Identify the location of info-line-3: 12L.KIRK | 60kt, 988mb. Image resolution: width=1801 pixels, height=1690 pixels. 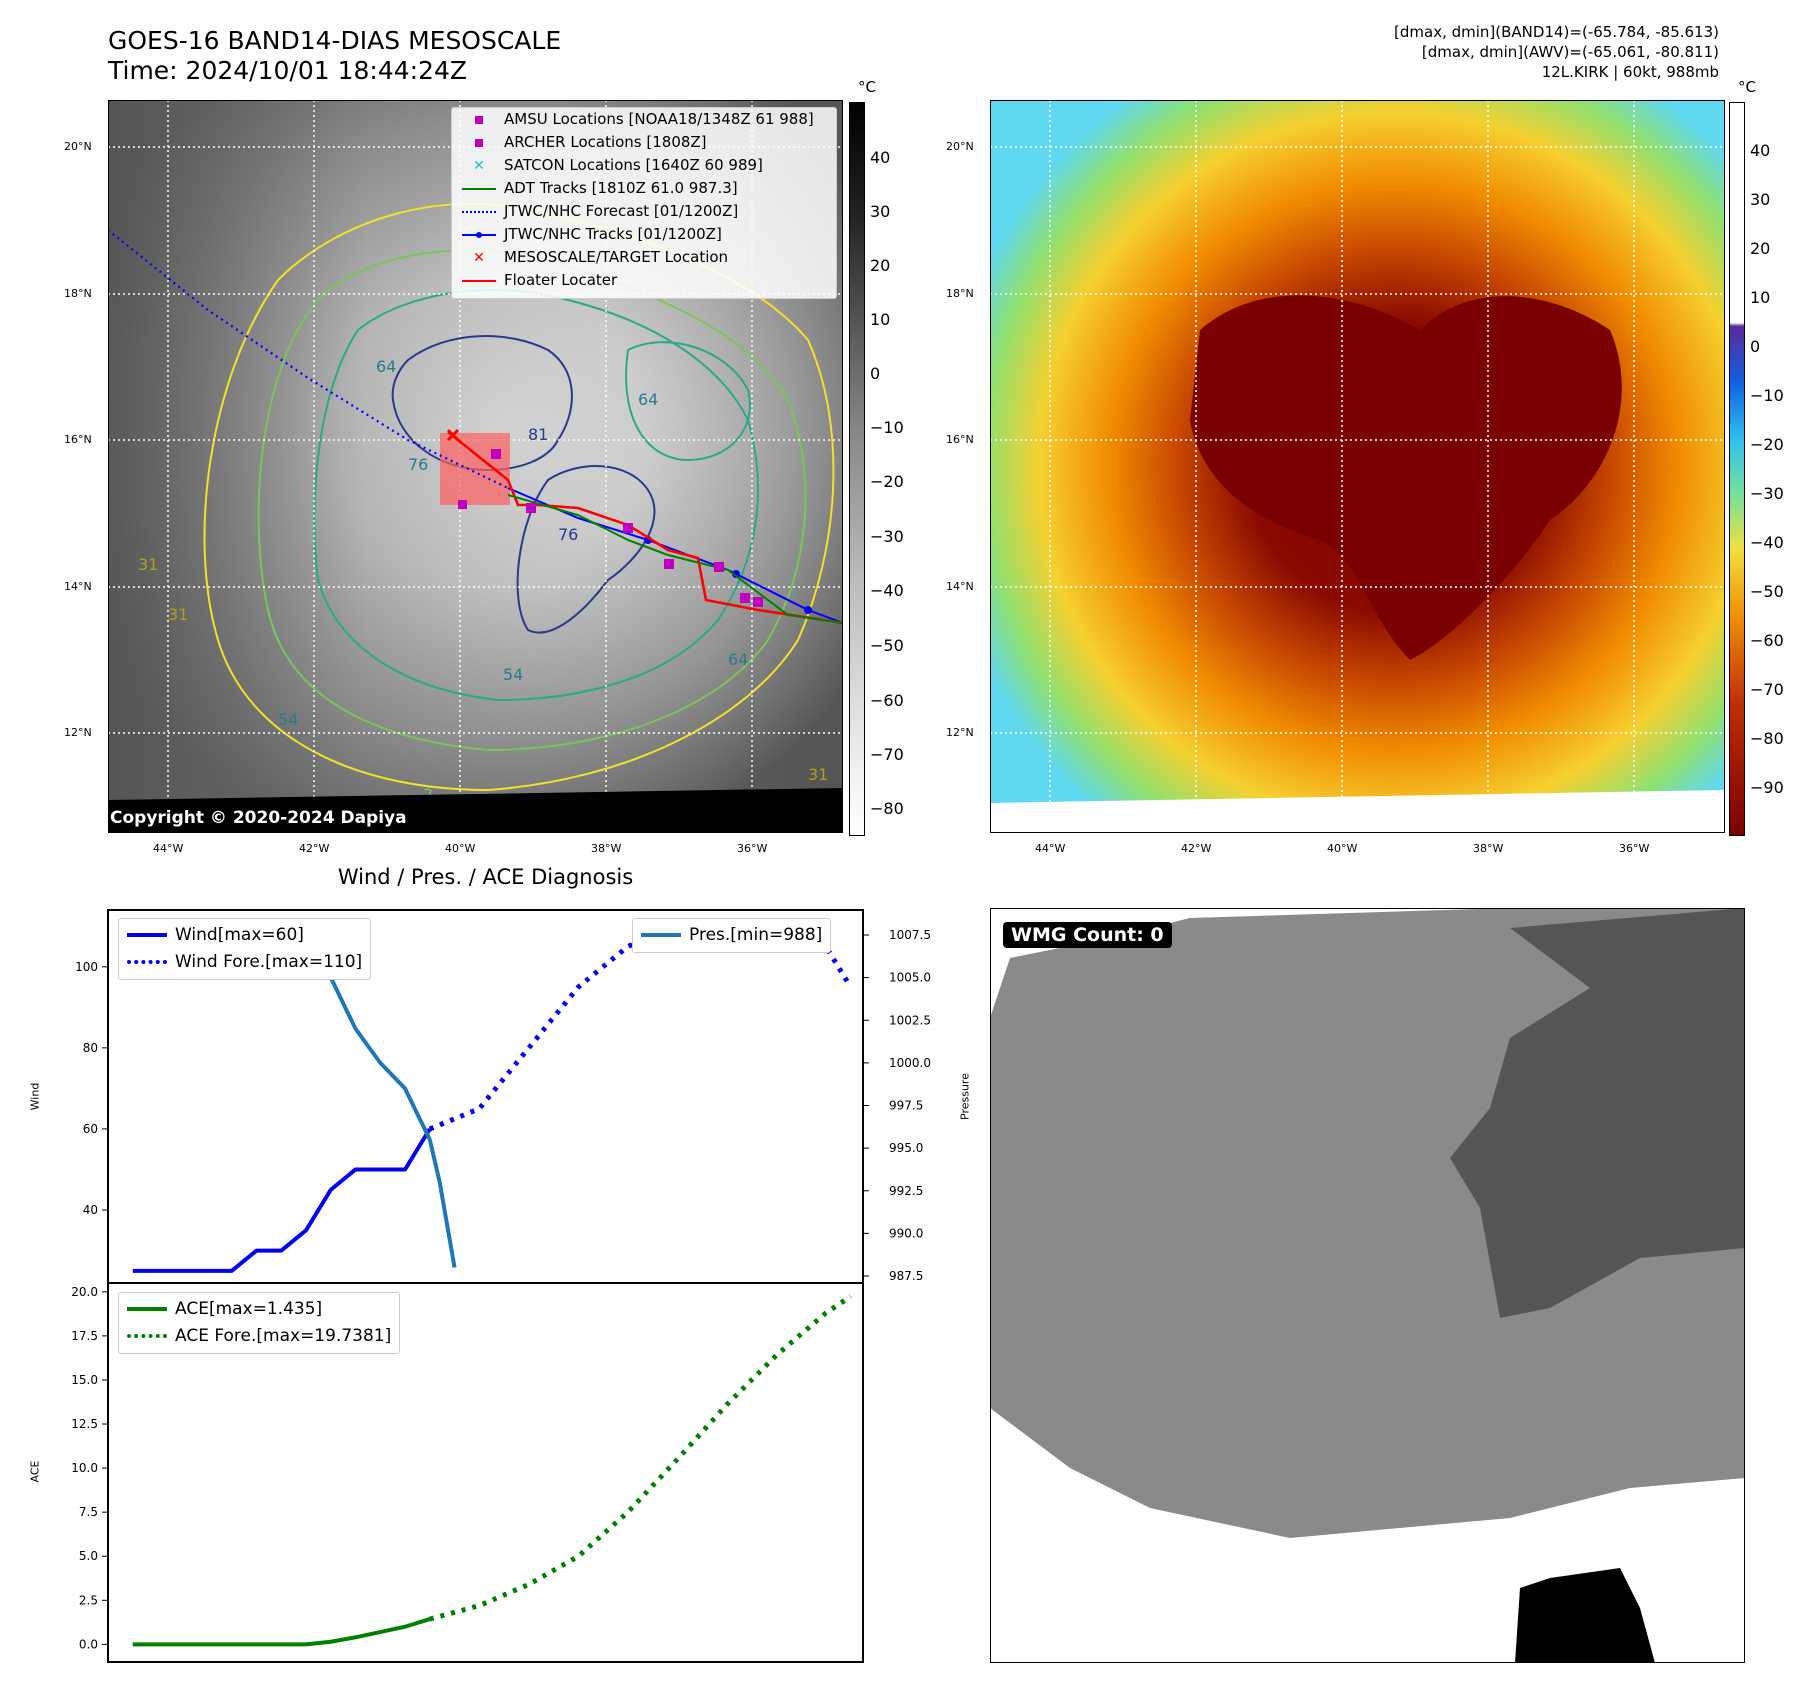
(1630, 72).